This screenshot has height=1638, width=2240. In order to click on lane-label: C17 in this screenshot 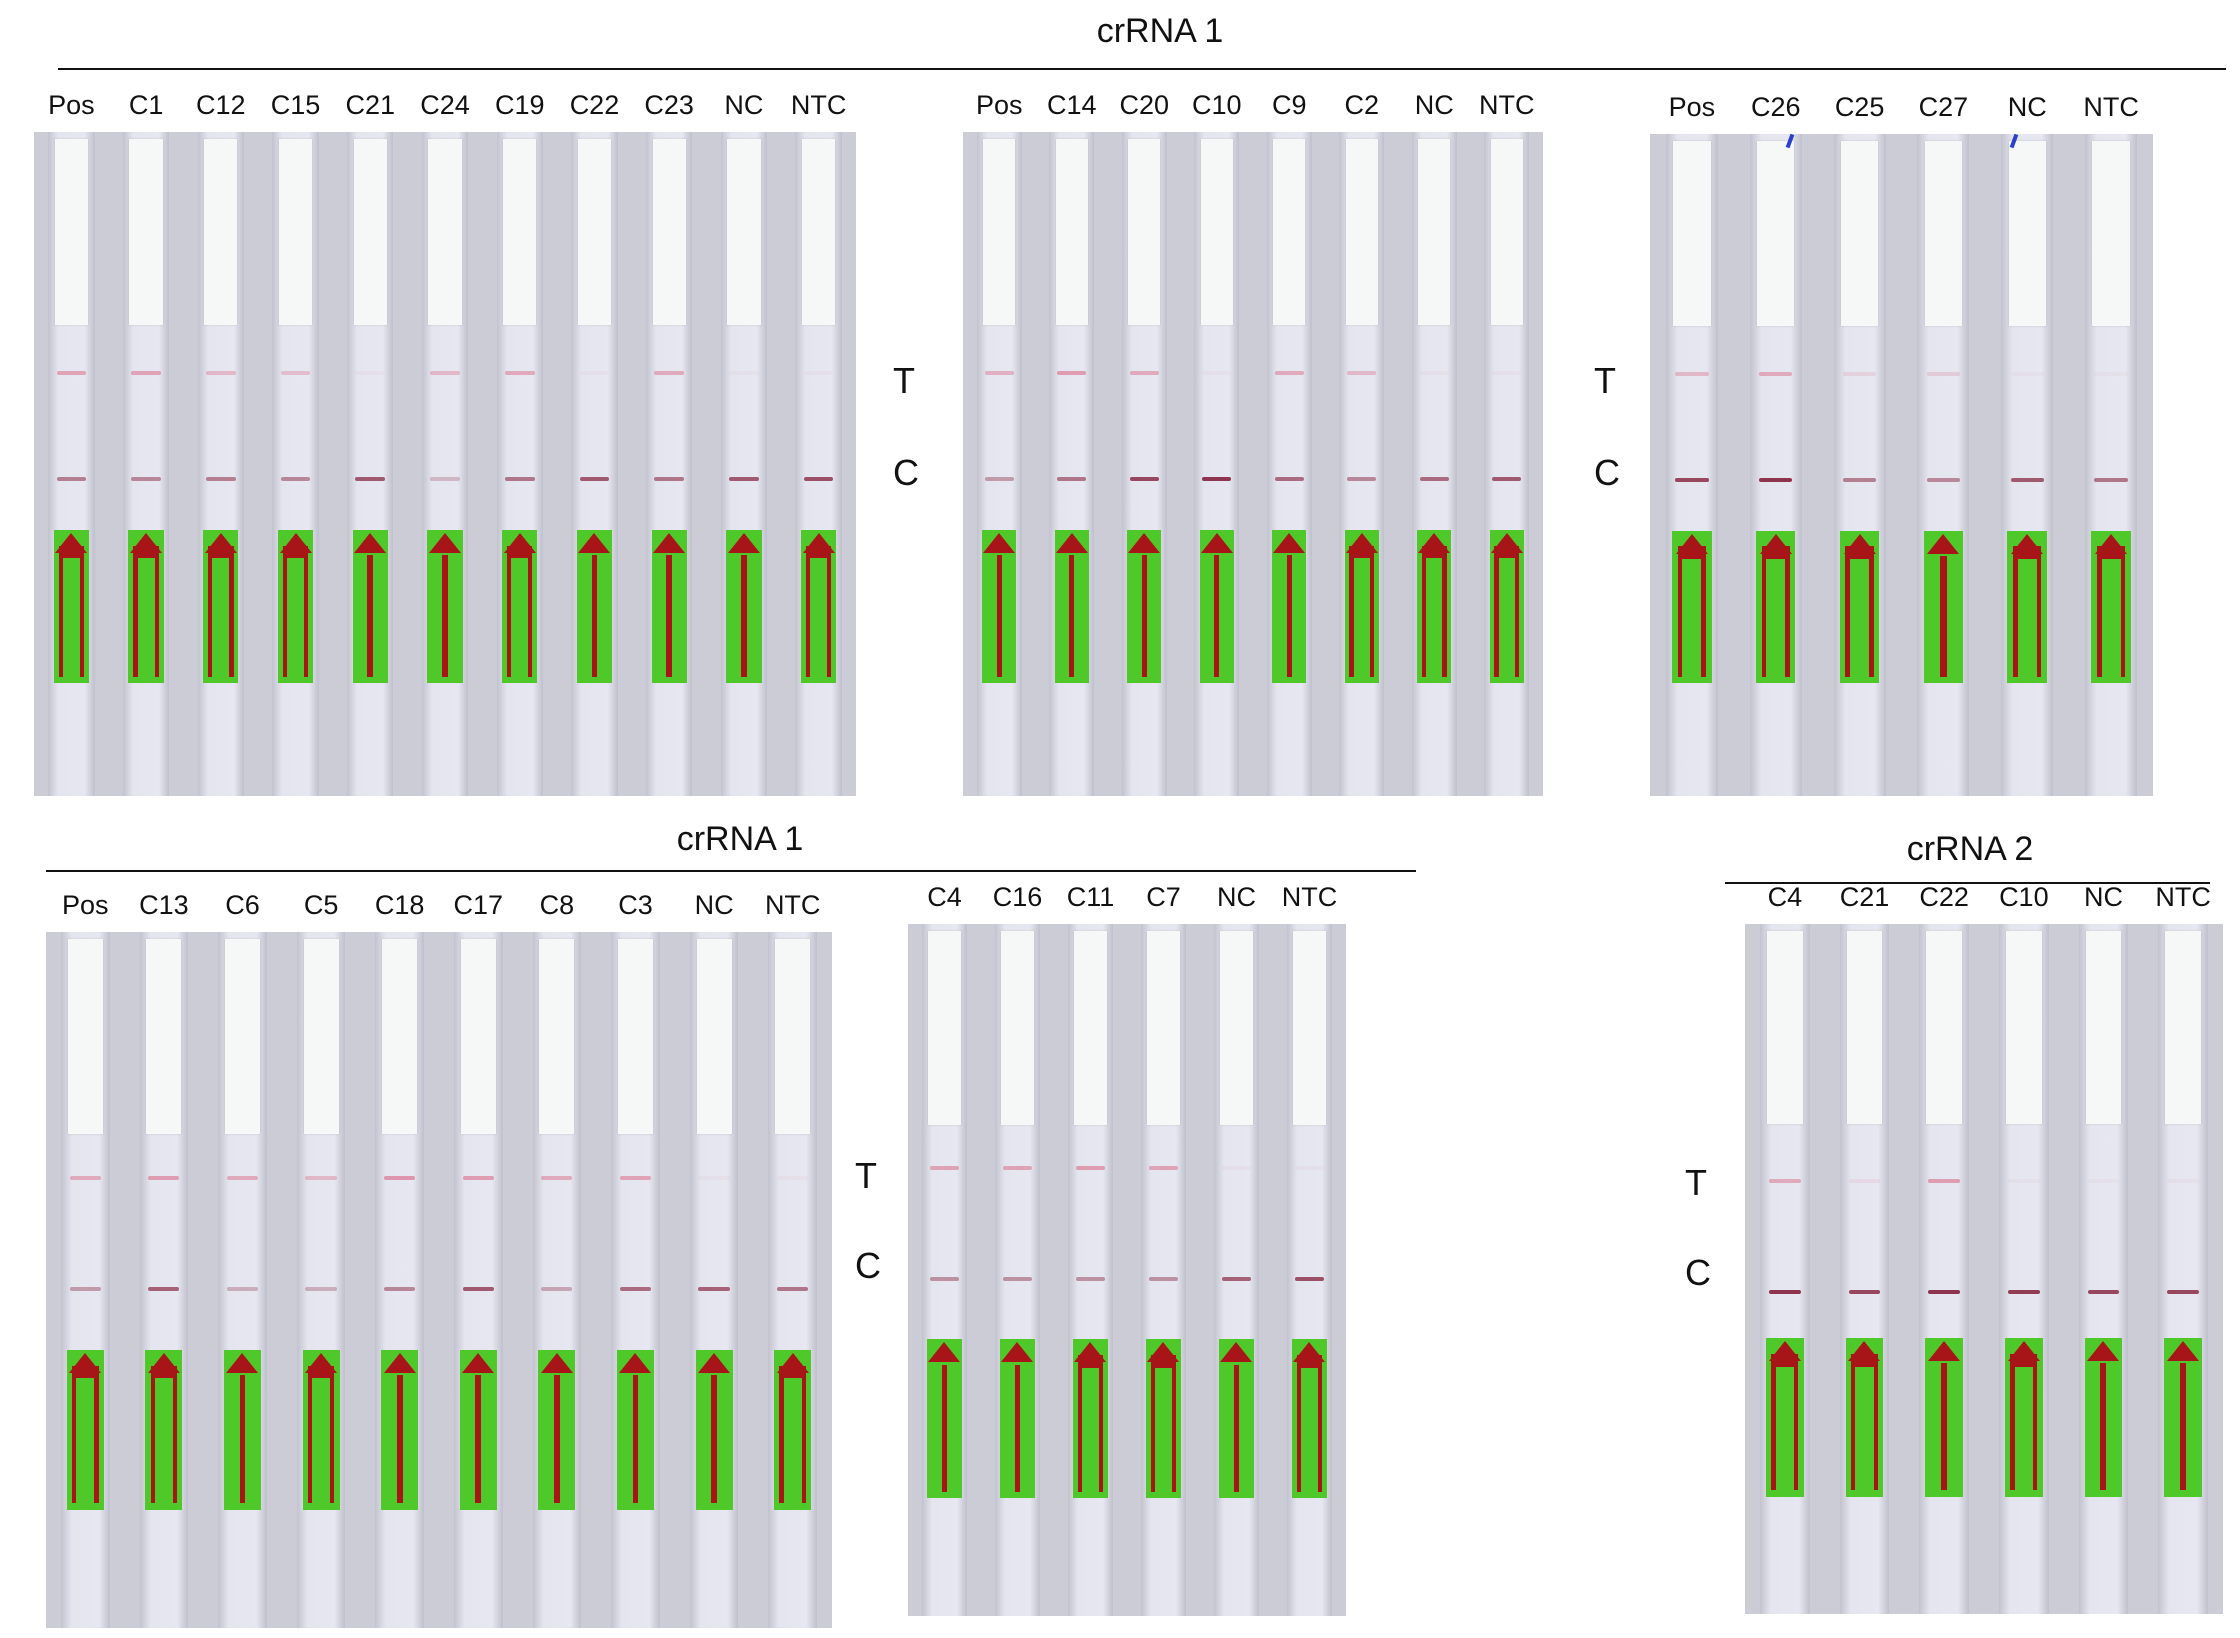, I will do `click(478, 905)`.